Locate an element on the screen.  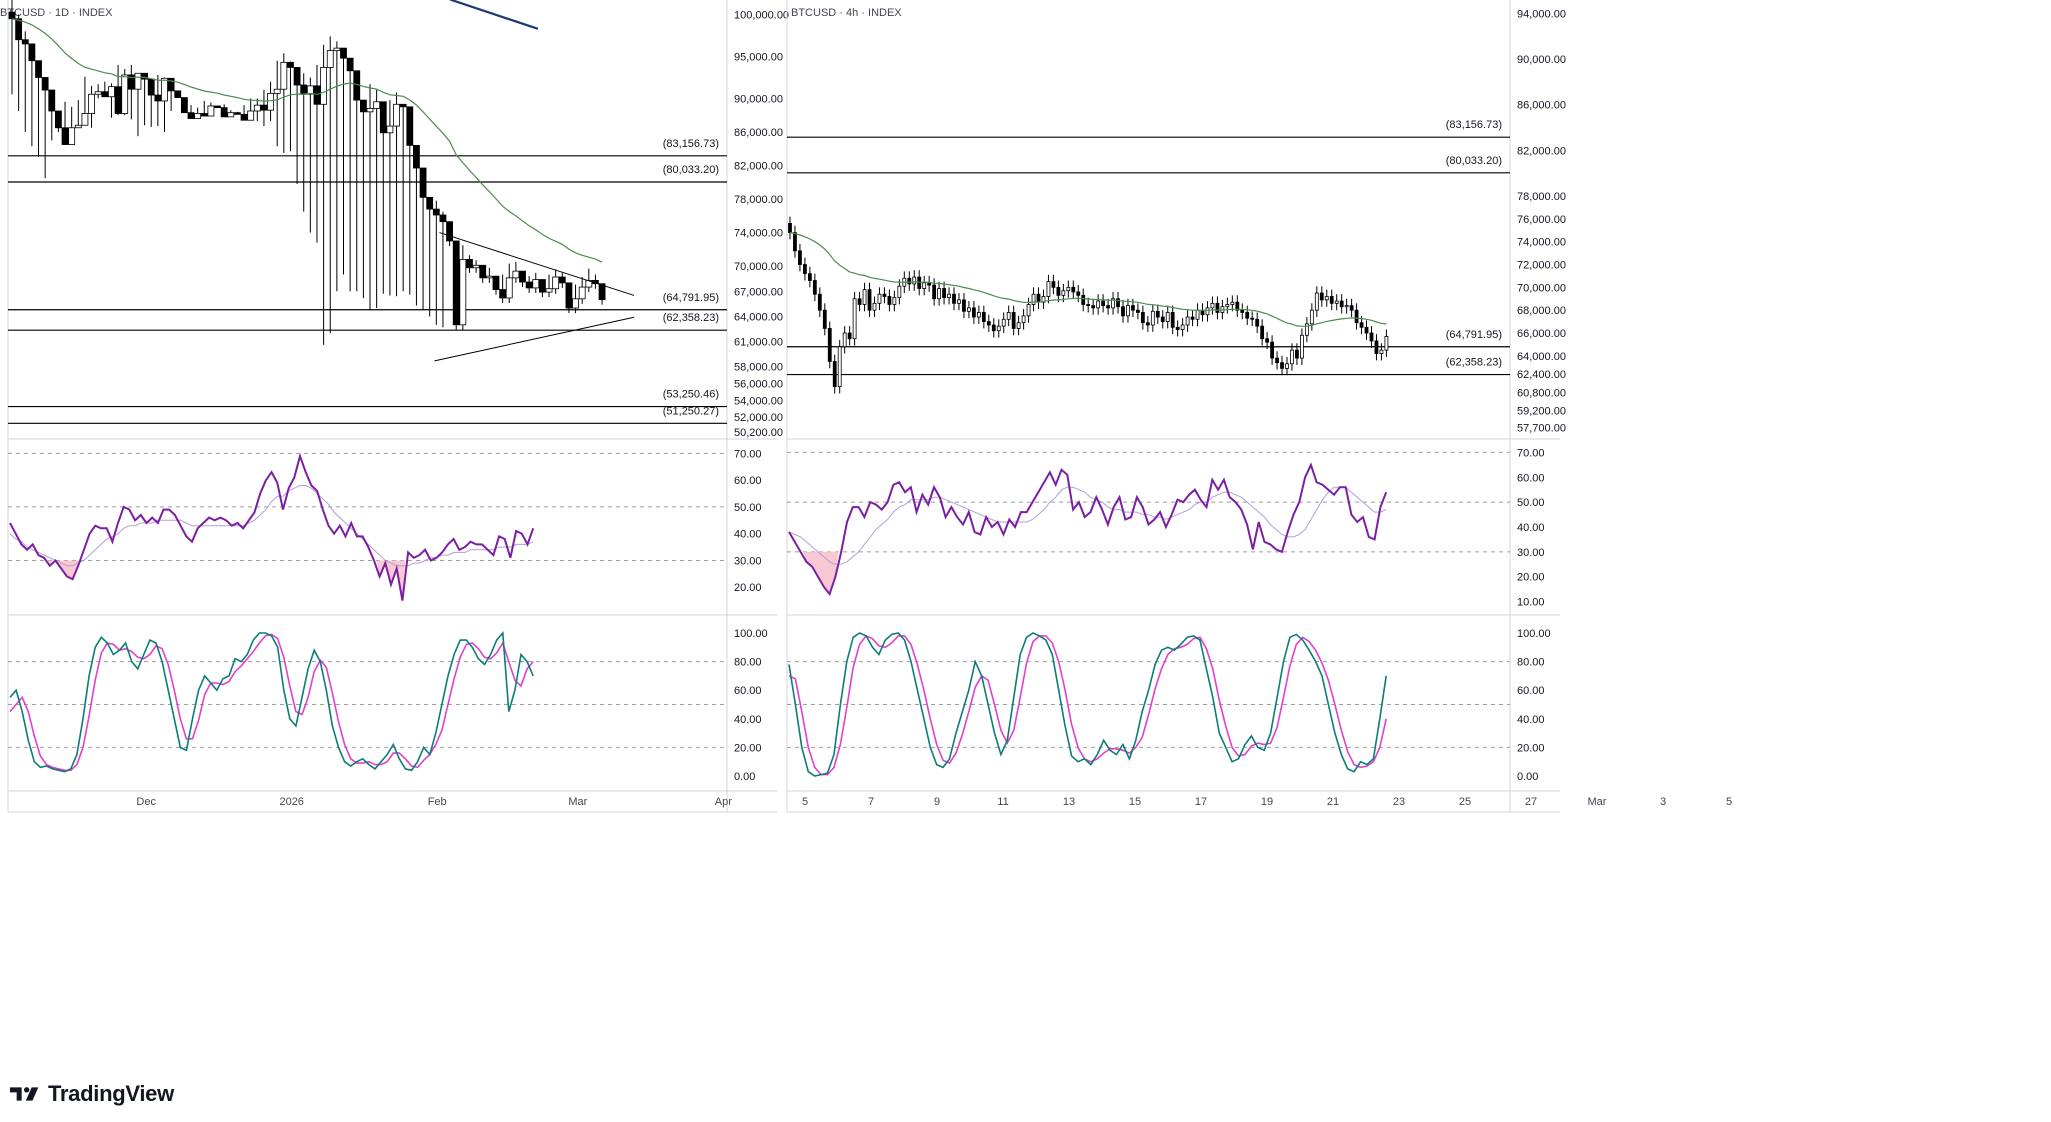
price-axis-tick: 86,000.00 is located at coordinates (758, 133).